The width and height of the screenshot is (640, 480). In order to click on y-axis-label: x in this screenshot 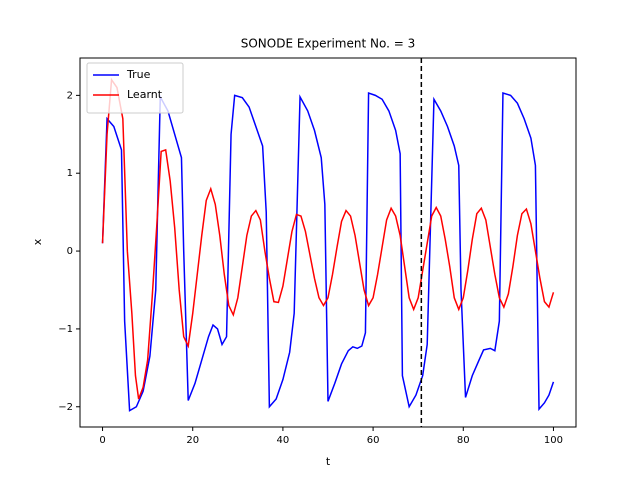, I will do `click(37, 241)`.